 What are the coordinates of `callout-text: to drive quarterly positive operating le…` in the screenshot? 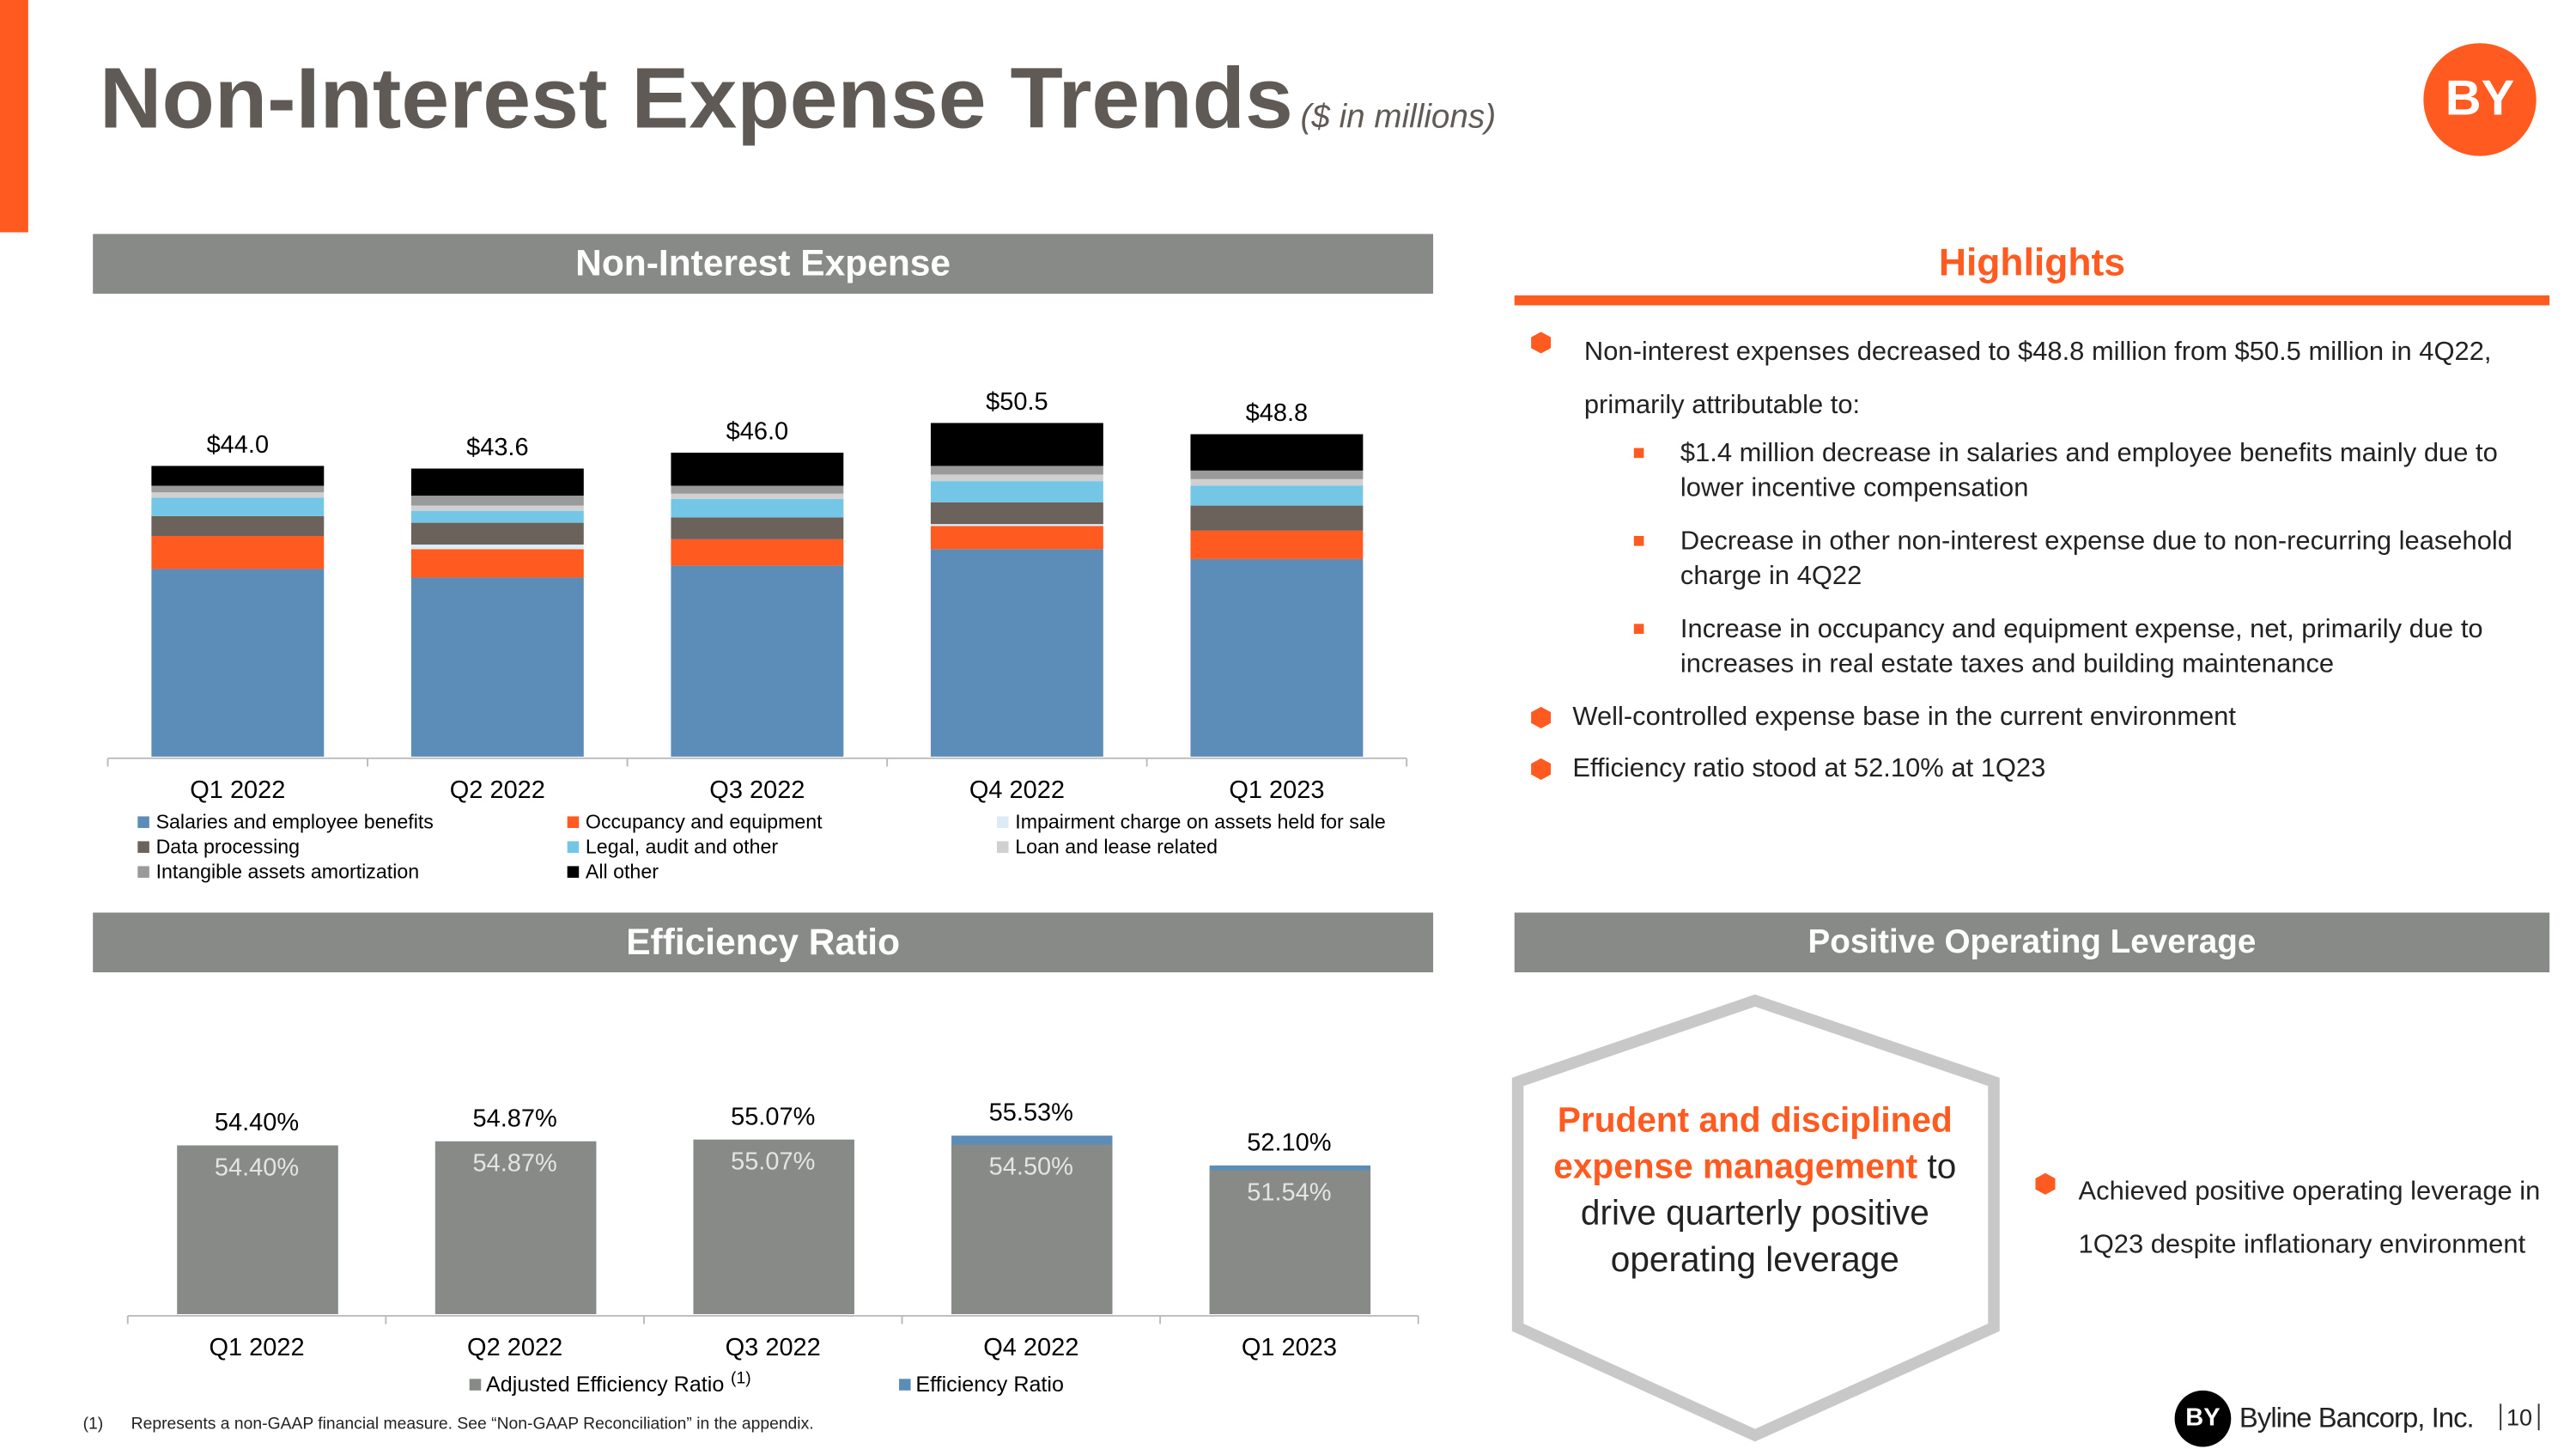 It's located at (1769, 1214).